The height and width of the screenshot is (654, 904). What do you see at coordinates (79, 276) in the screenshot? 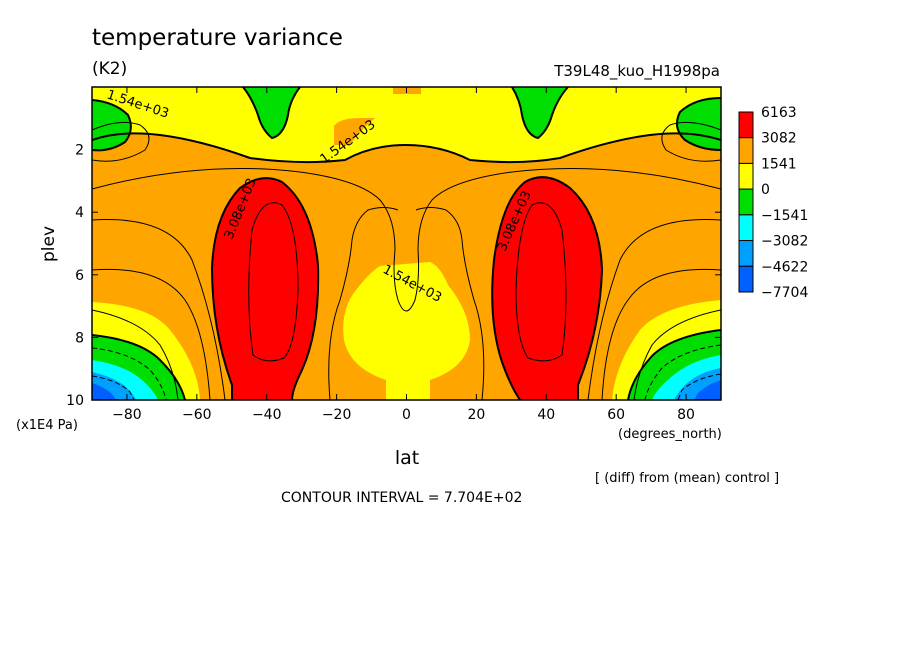
I see `y-tick-label: 6` at bounding box center [79, 276].